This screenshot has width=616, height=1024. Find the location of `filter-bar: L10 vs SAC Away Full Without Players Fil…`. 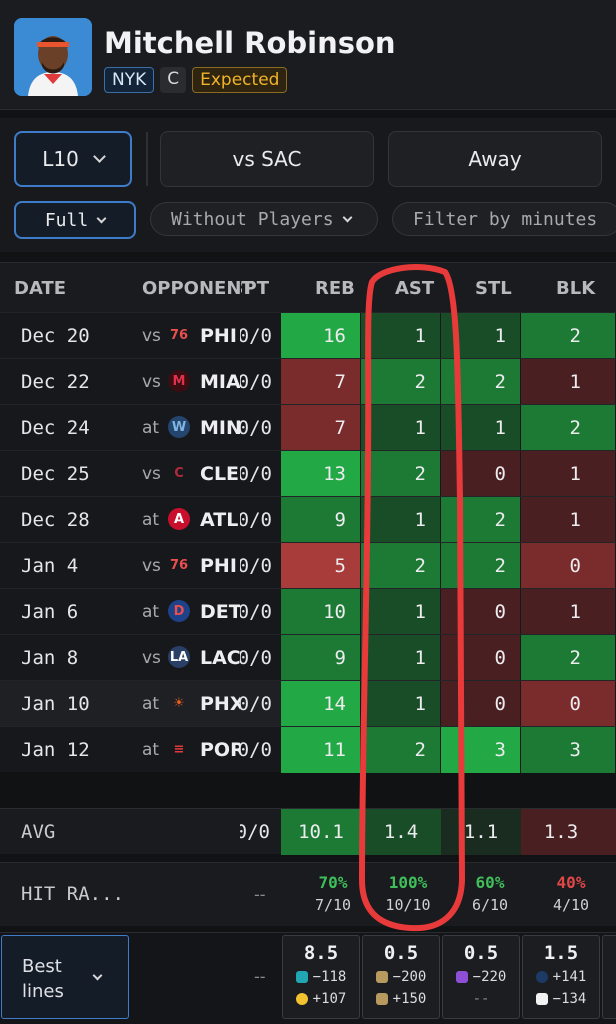

filter-bar: L10 vs SAC Away Full Without Players Fil… is located at coordinates (308, 185).